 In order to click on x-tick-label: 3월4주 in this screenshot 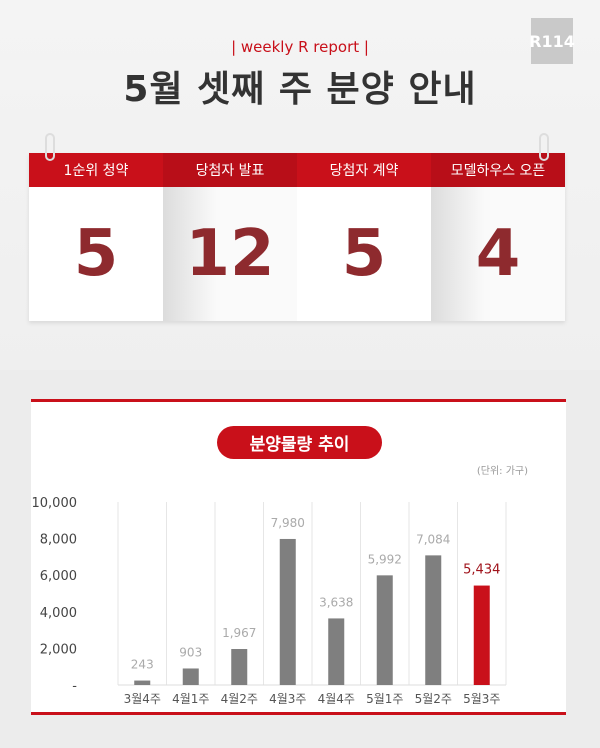, I will do `click(142, 699)`.